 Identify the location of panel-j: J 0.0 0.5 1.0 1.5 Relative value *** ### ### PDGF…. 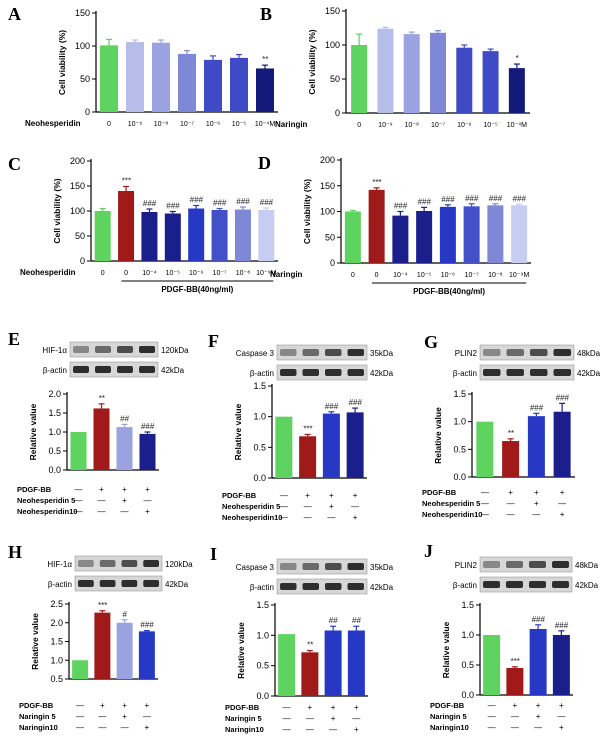
(511, 636).